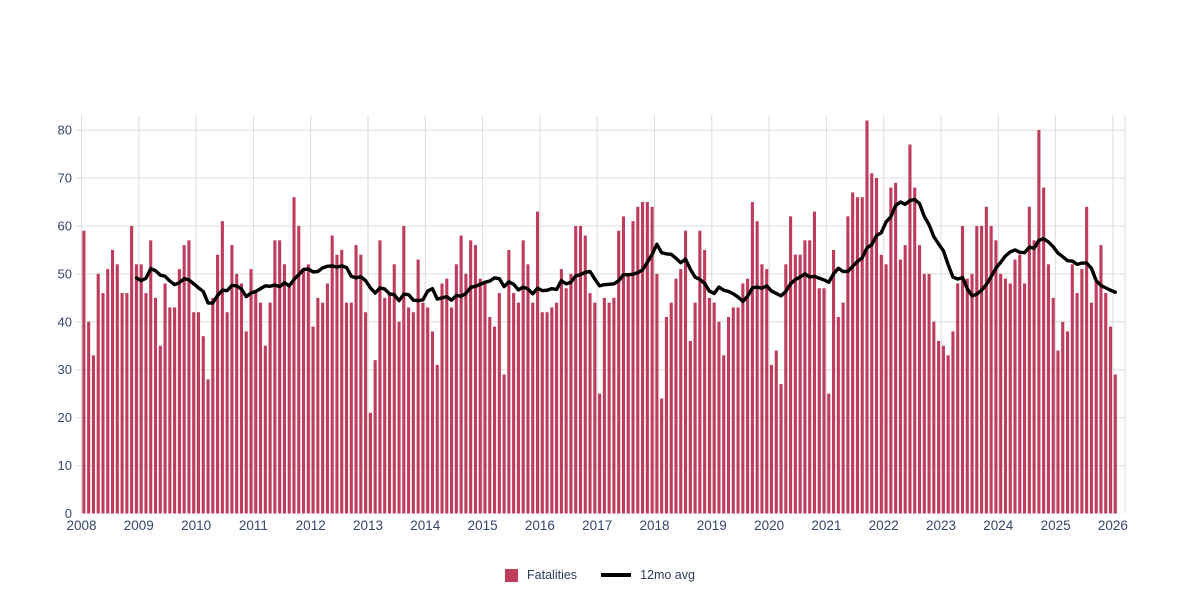 The width and height of the screenshot is (1200, 600). I want to click on svg-text: 2019, so click(712, 525).